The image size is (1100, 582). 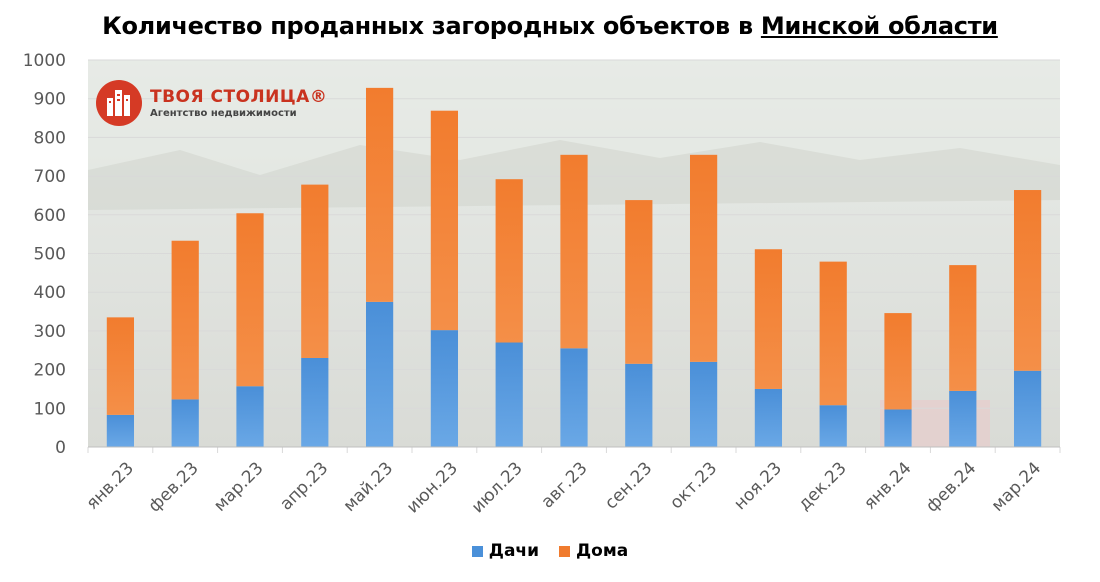 I want to click on x-tick-label: авг.23, so click(x=565, y=485).